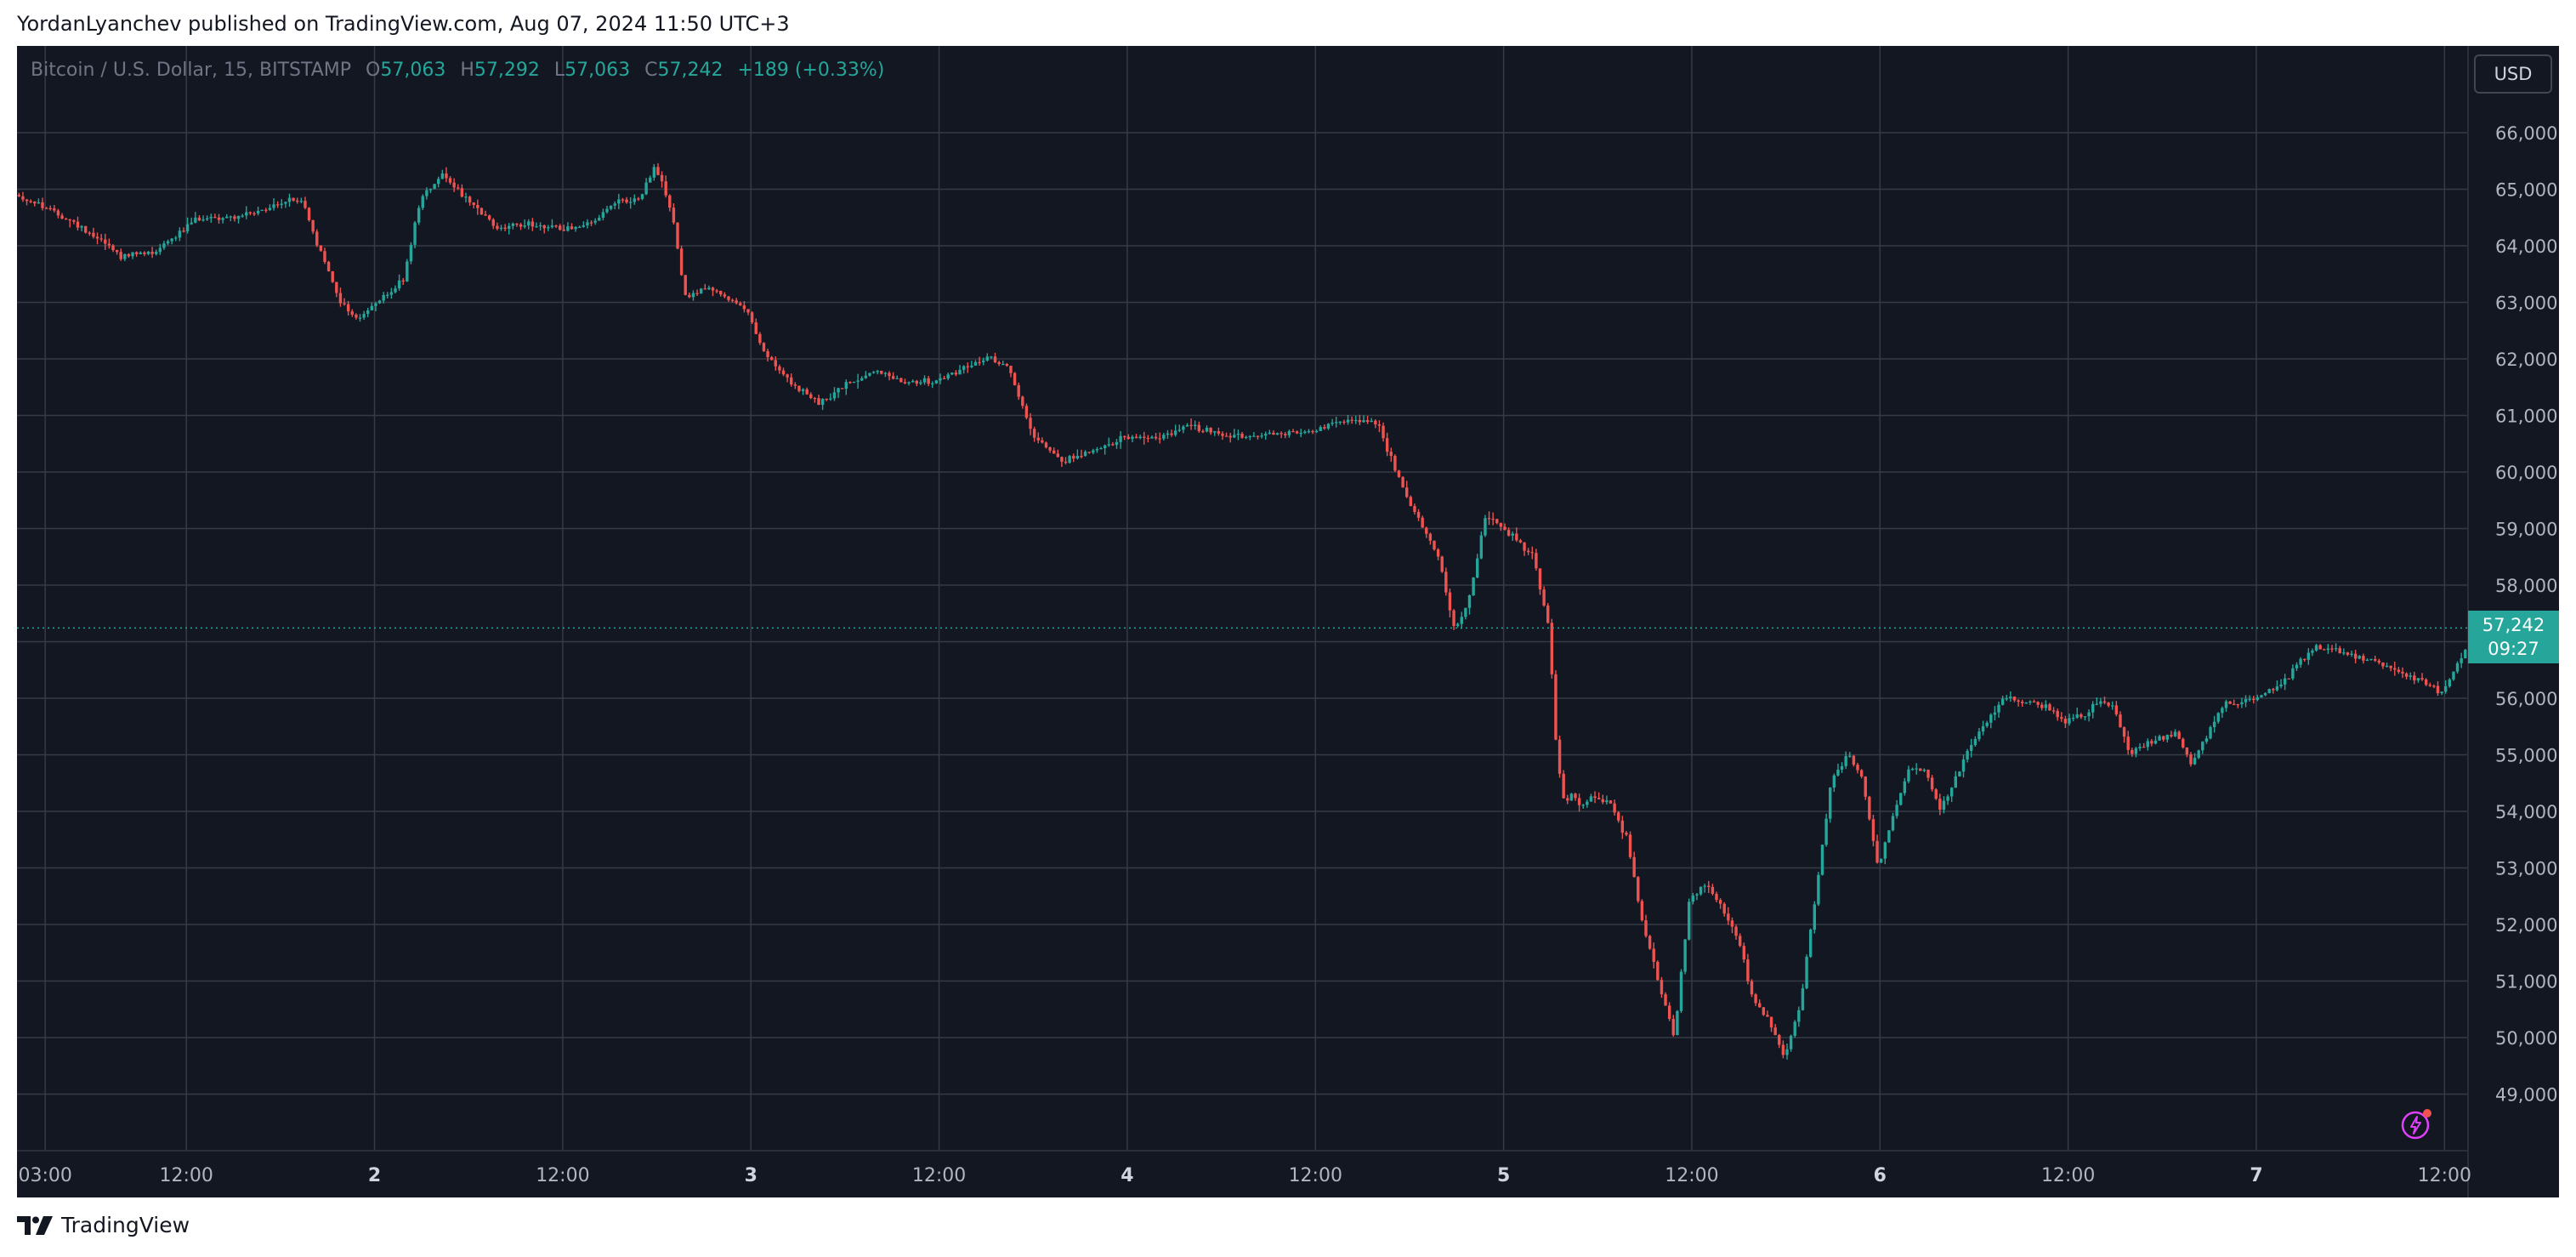  I want to click on time-axis-label: 12:00, so click(563, 1175).